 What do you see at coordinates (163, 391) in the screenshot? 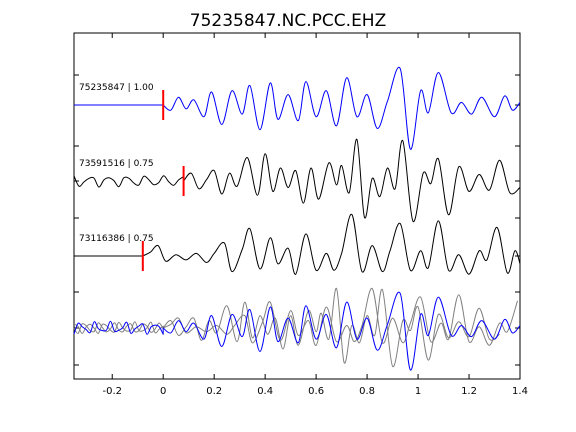
I see `x-tick-label: 0` at bounding box center [163, 391].